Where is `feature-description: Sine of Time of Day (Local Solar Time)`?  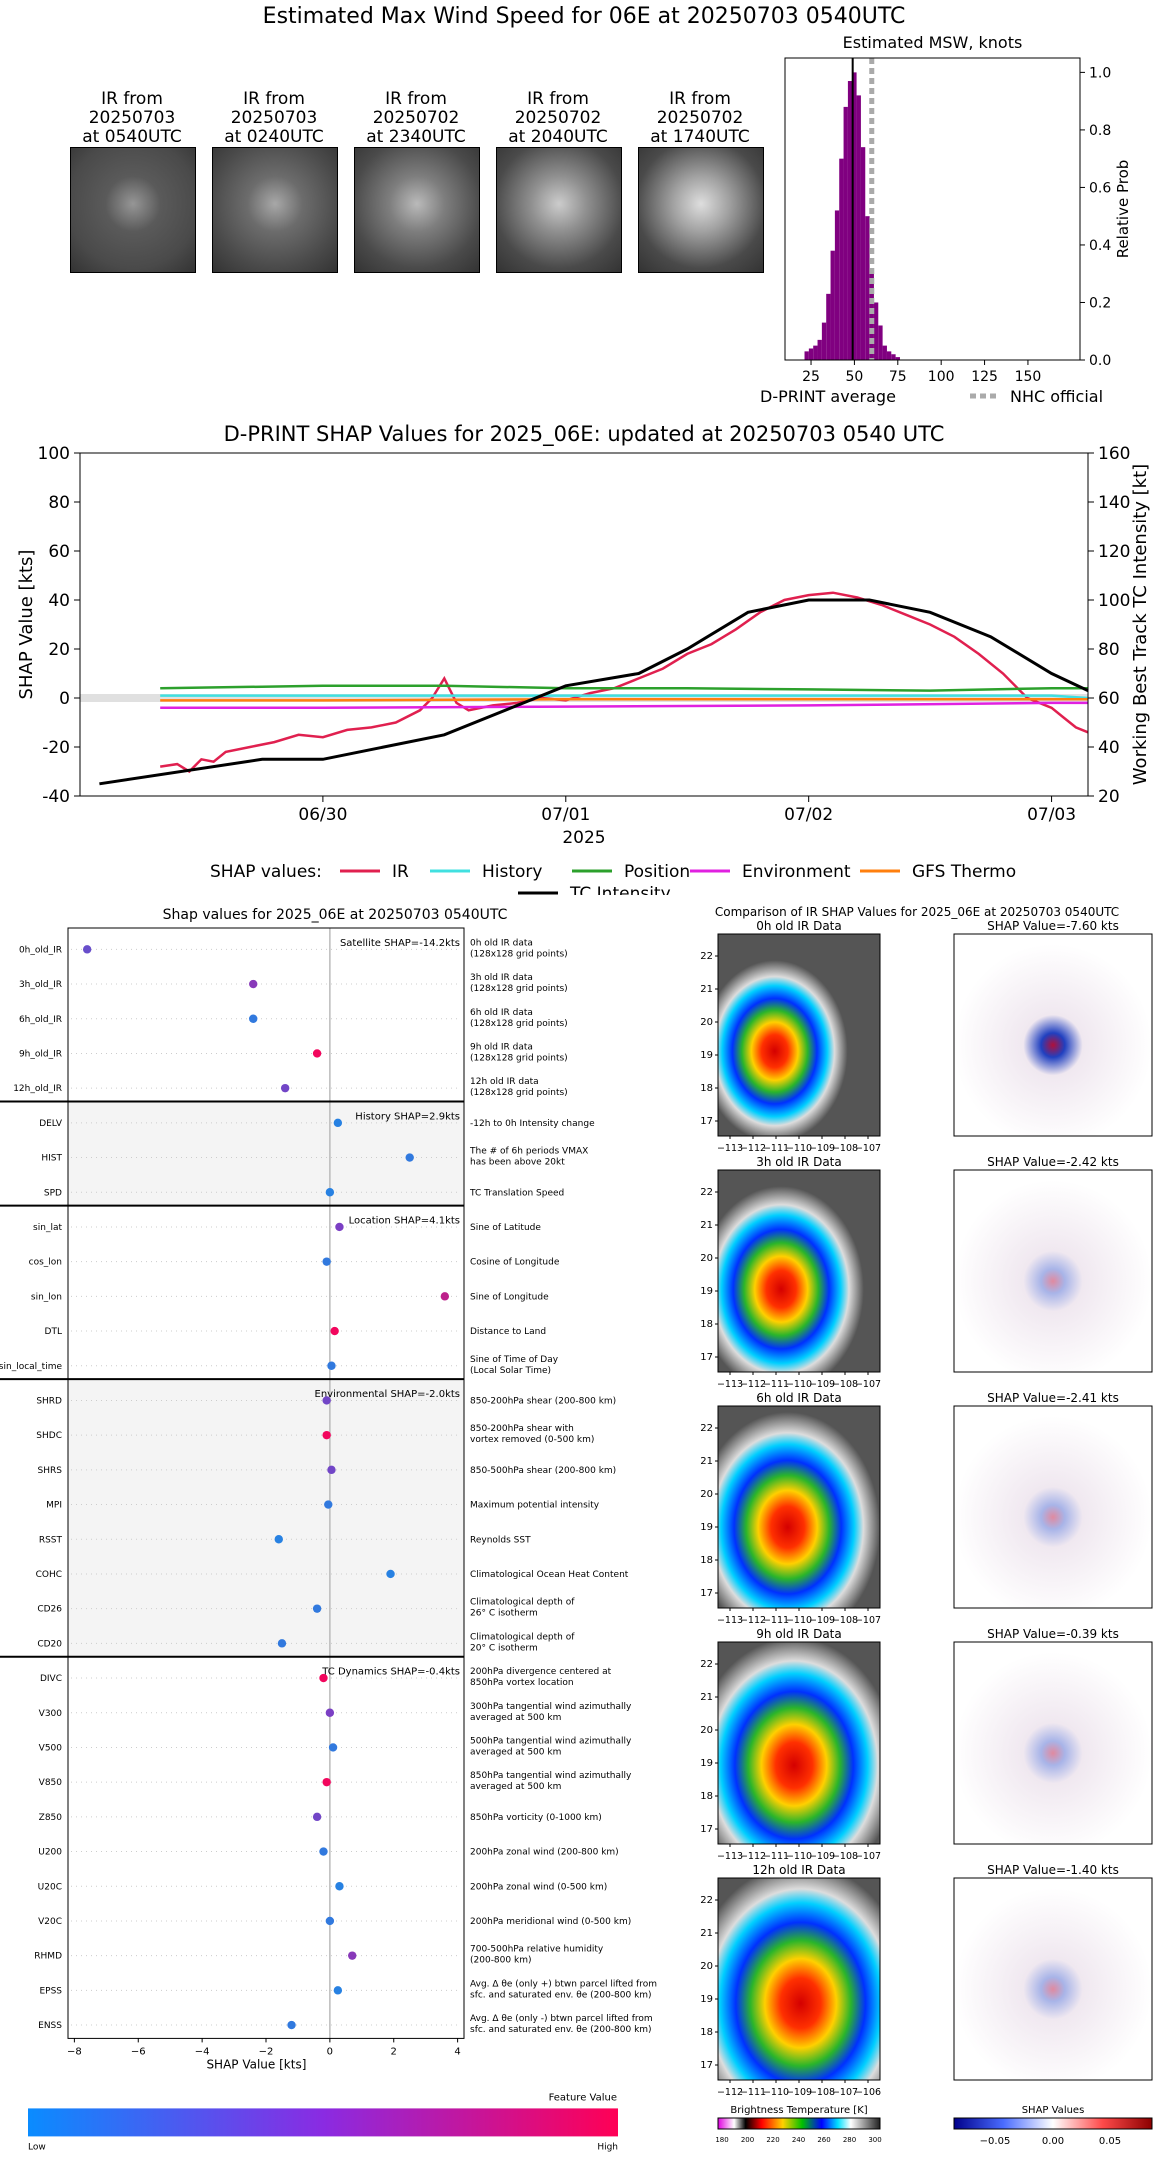
feature-description: Sine of Time of Day (Local Solar Time) is located at coordinates (514, 1365).